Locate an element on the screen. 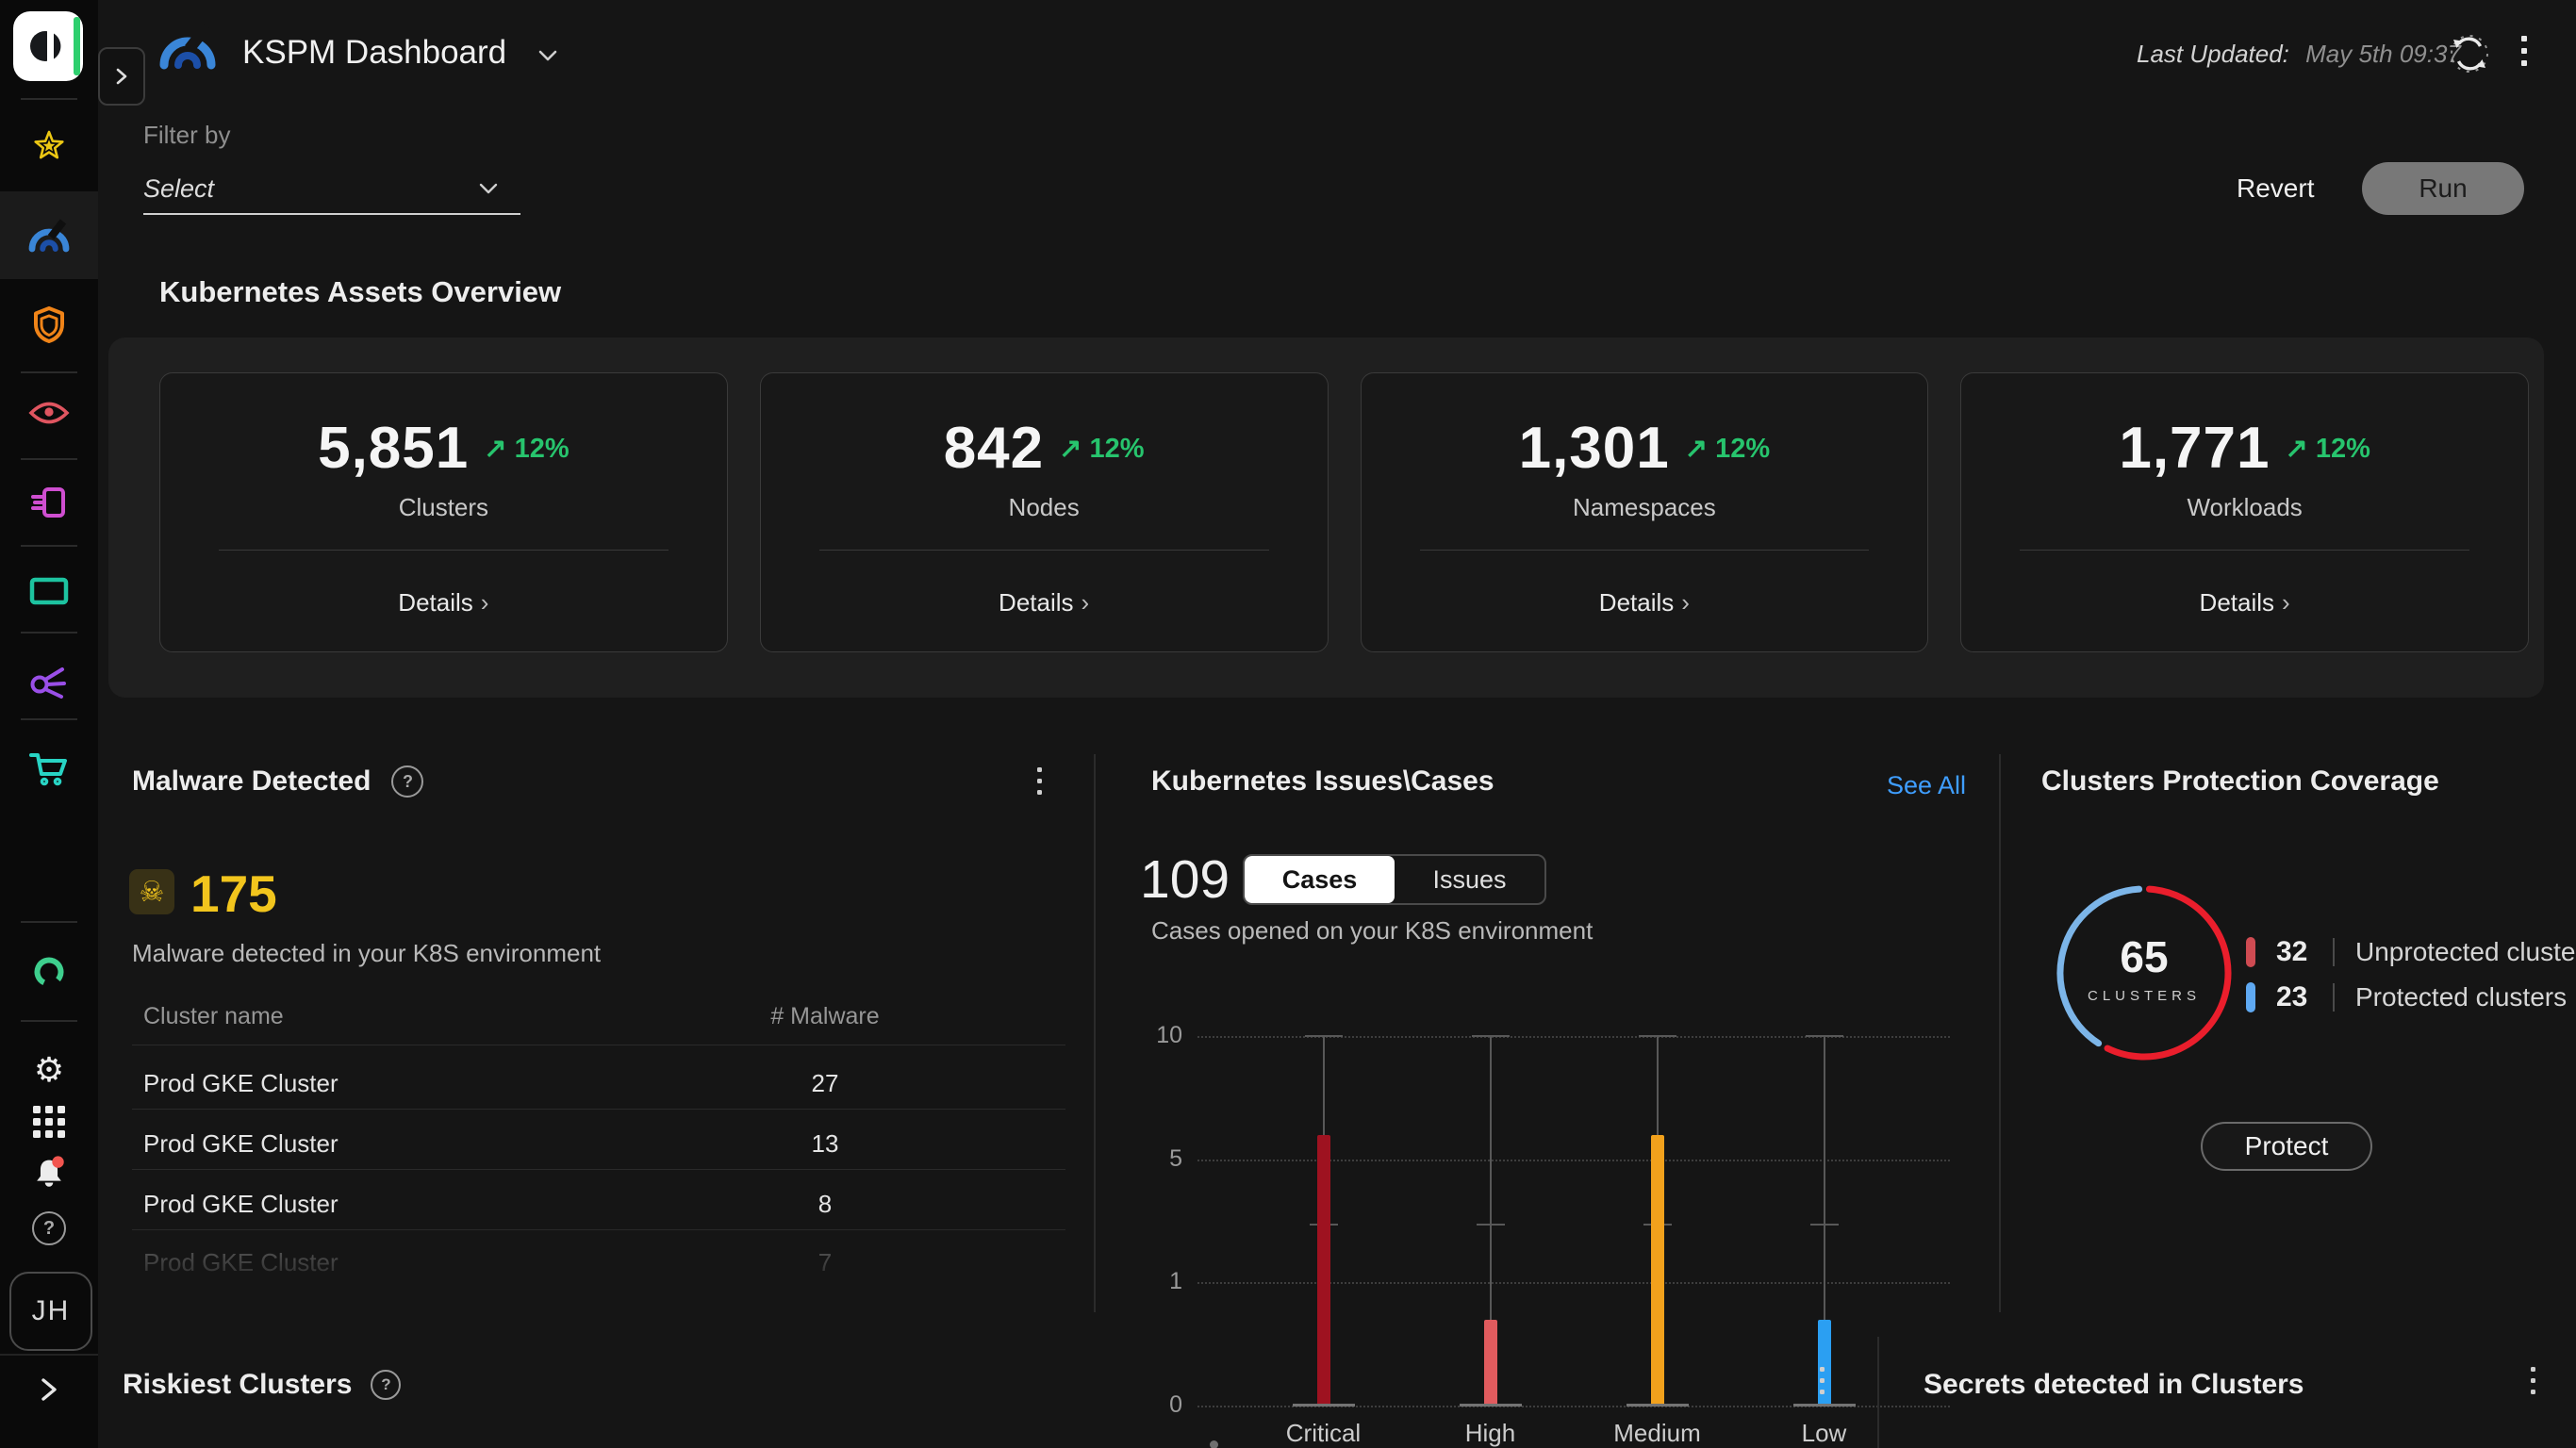 This screenshot has height=1448, width=2576. riskiest-panel-title: Riskiest Clusters is located at coordinates (238, 1384).